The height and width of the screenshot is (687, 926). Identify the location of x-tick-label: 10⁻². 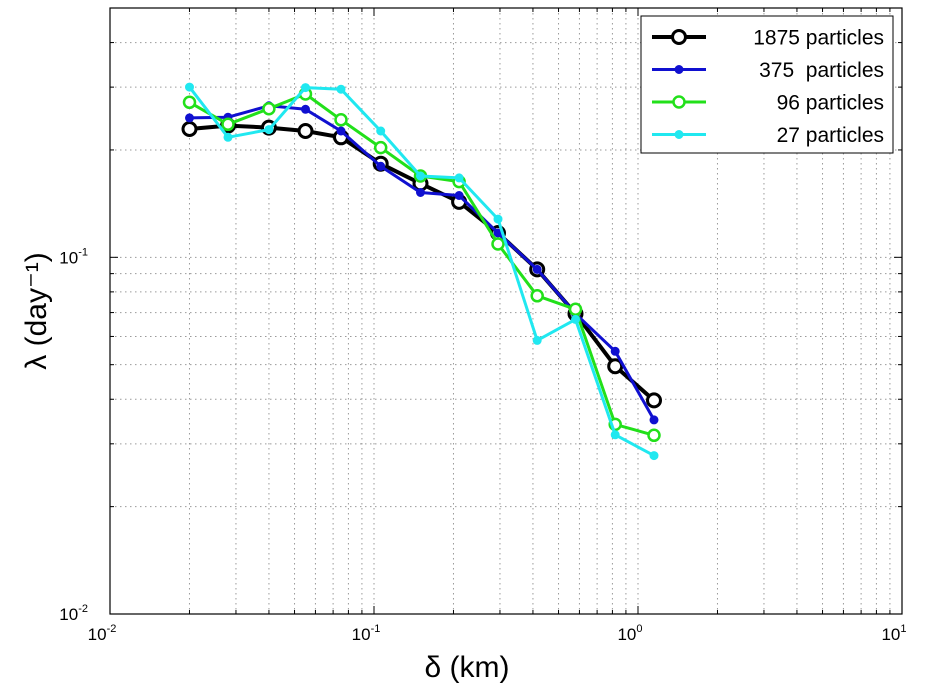
(102, 633).